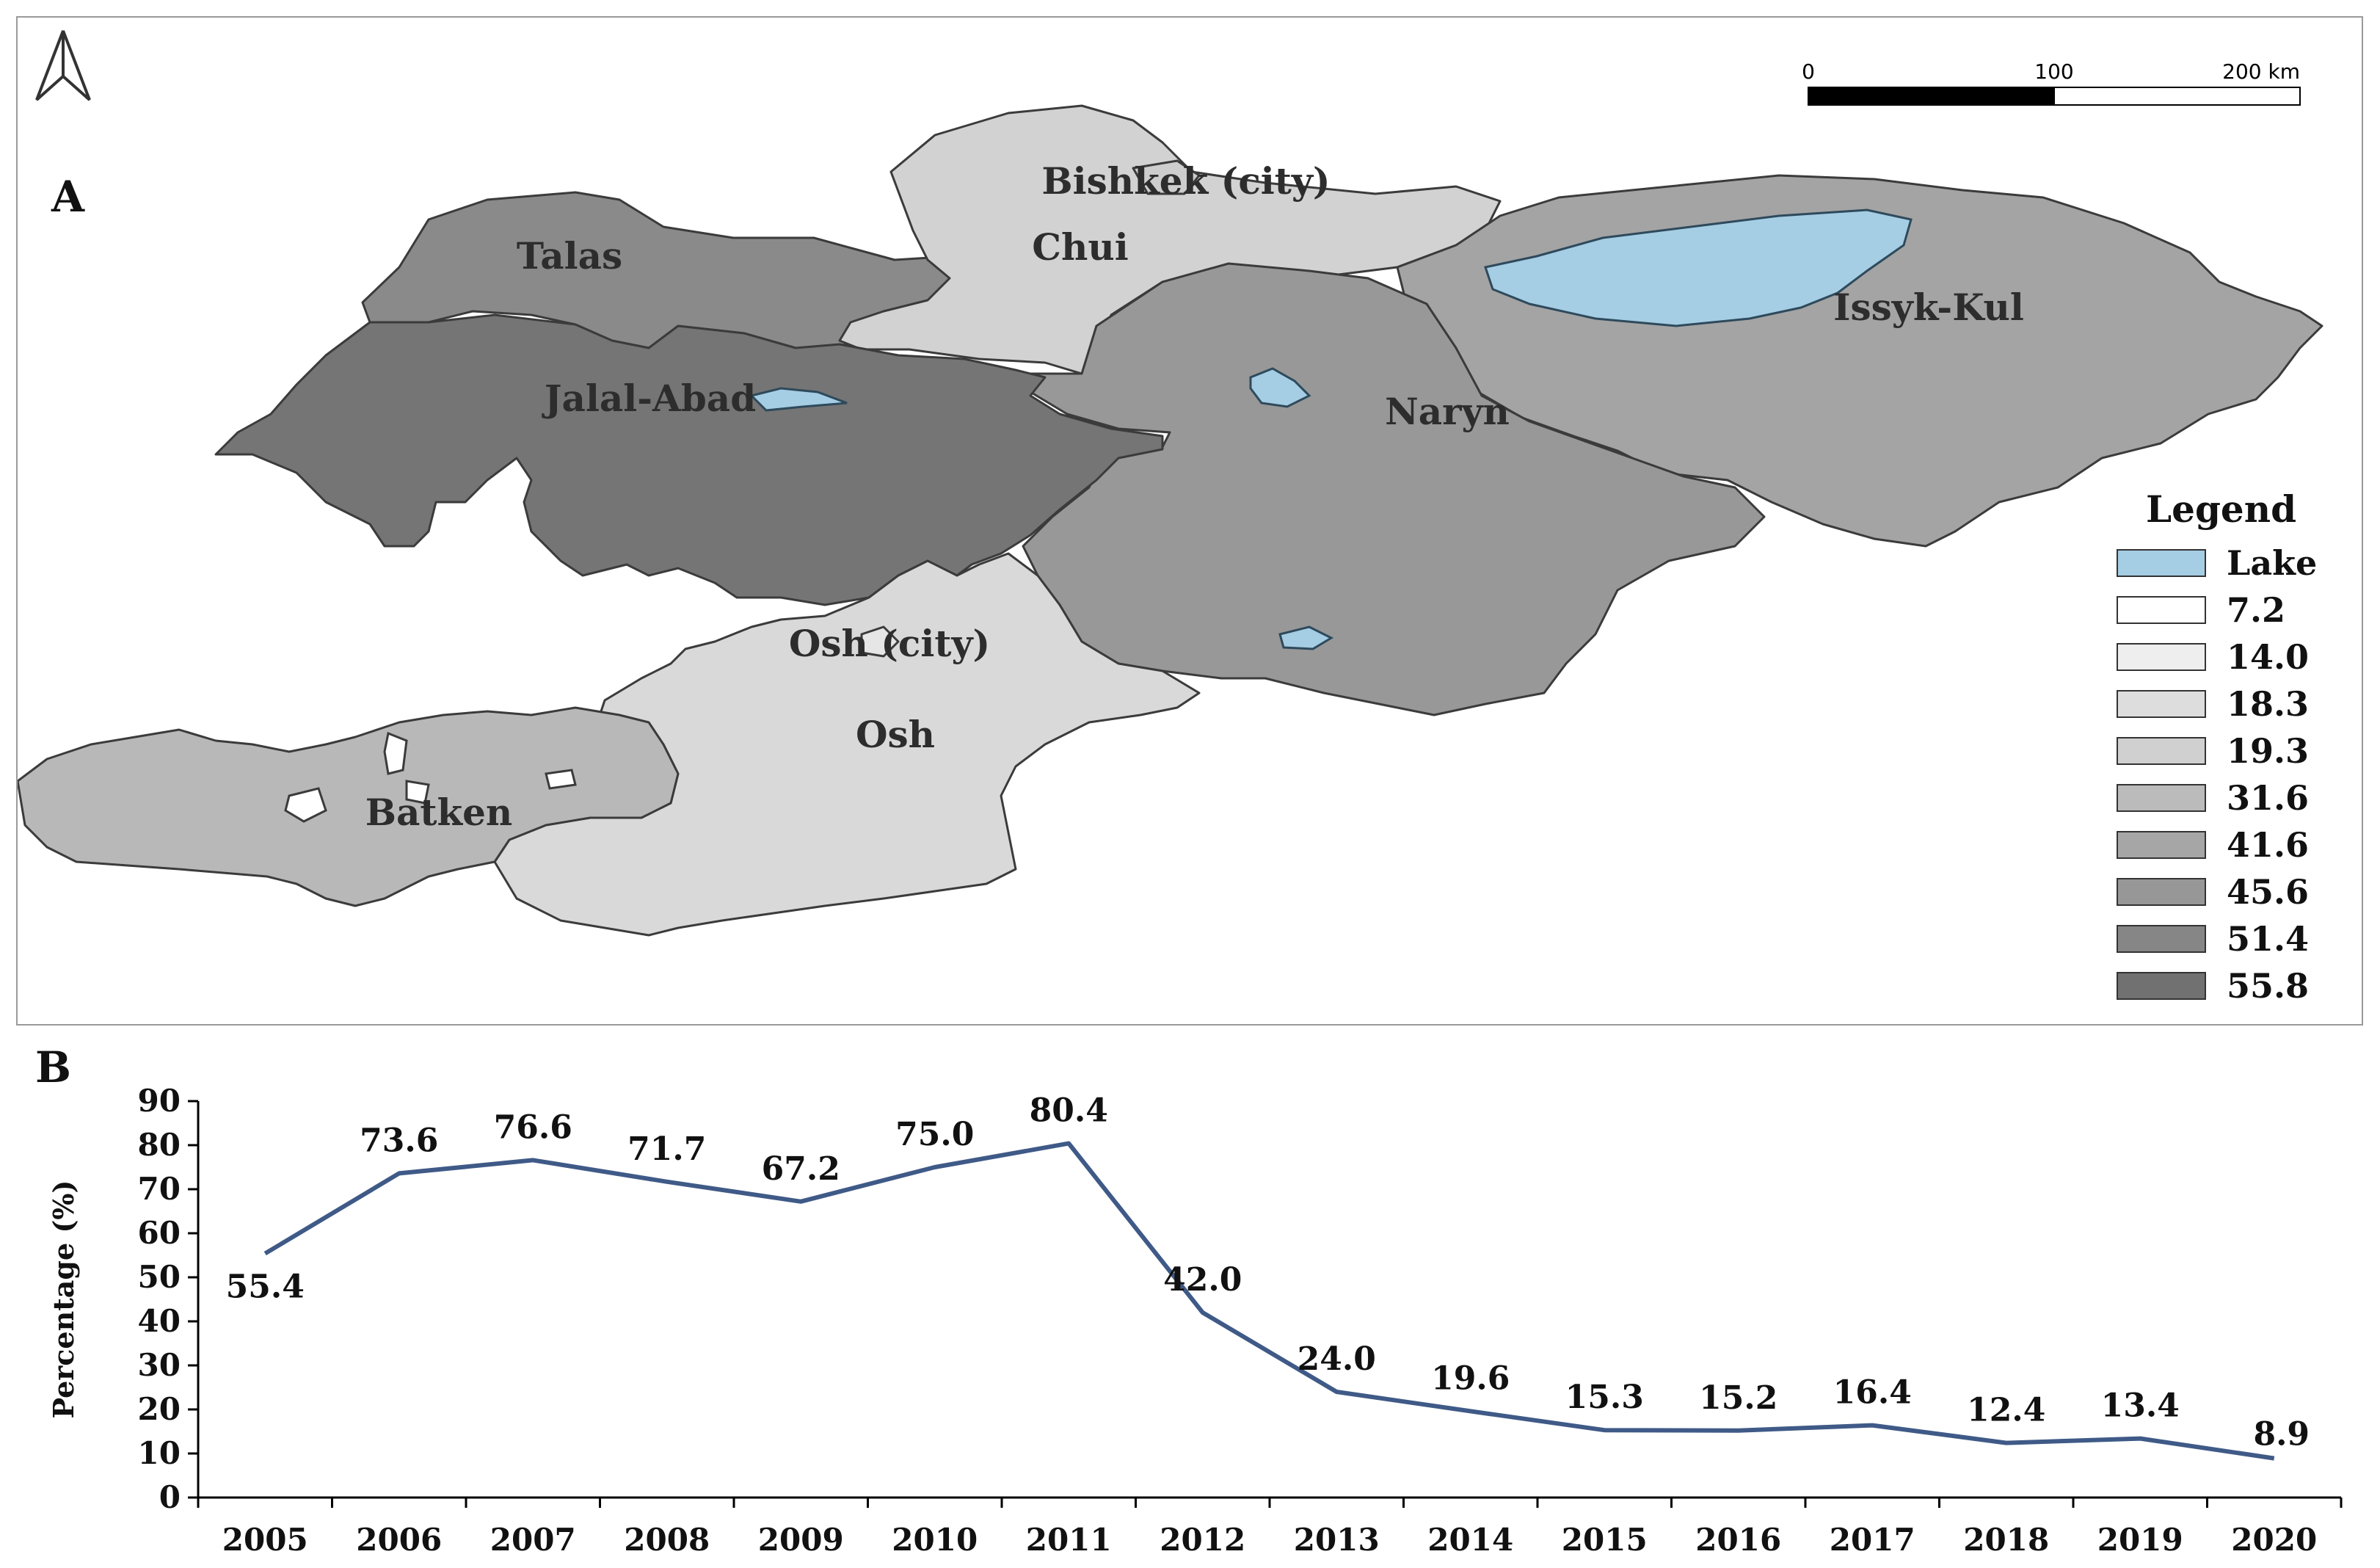  What do you see at coordinates (159, 1409) in the screenshot?
I see `y-tick-label: 20` at bounding box center [159, 1409].